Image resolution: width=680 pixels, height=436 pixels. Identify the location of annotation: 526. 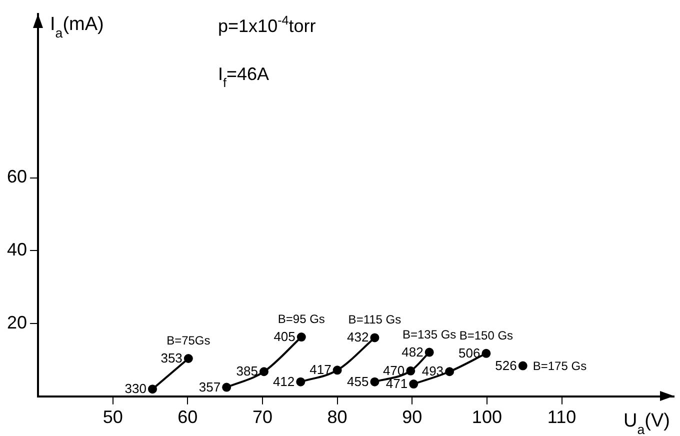
(506, 365).